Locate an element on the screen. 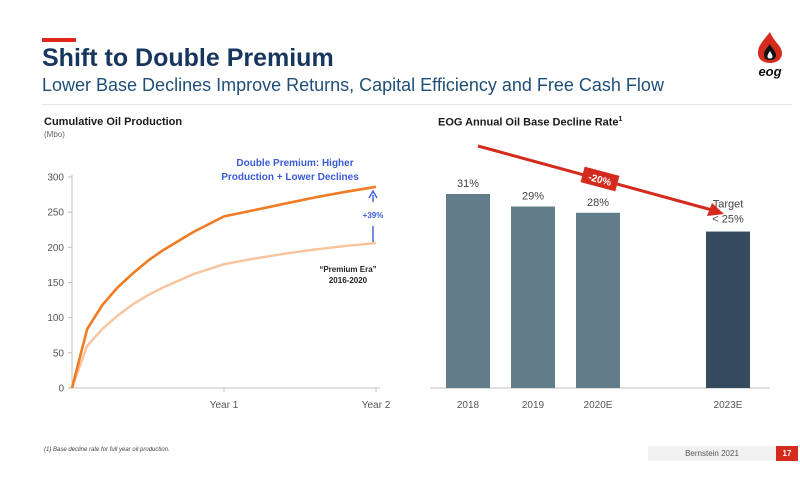 The image size is (800, 486). bar-2023E is located at coordinates (728, 309).